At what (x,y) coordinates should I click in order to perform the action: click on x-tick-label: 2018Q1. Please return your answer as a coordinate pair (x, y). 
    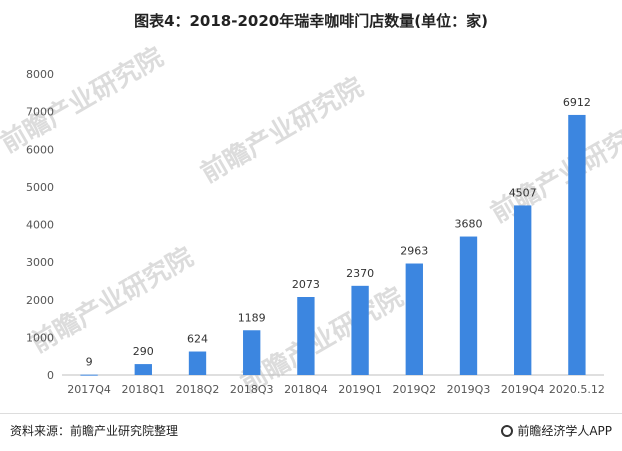
    Looking at the image, I should click on (143, 389).